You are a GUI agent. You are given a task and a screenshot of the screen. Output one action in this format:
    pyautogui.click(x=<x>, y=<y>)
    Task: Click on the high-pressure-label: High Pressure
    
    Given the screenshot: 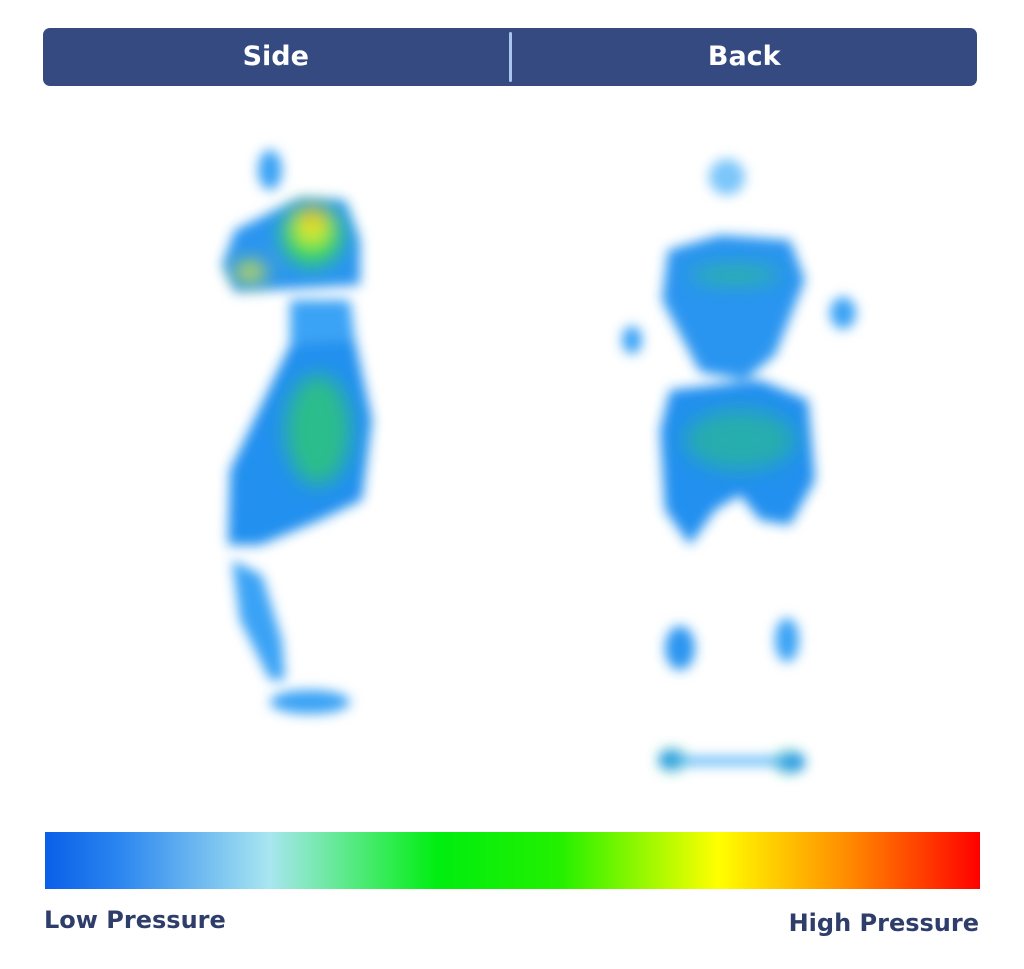 What is the action you would take?
    pyautogui.click(x=883, y=923)
    